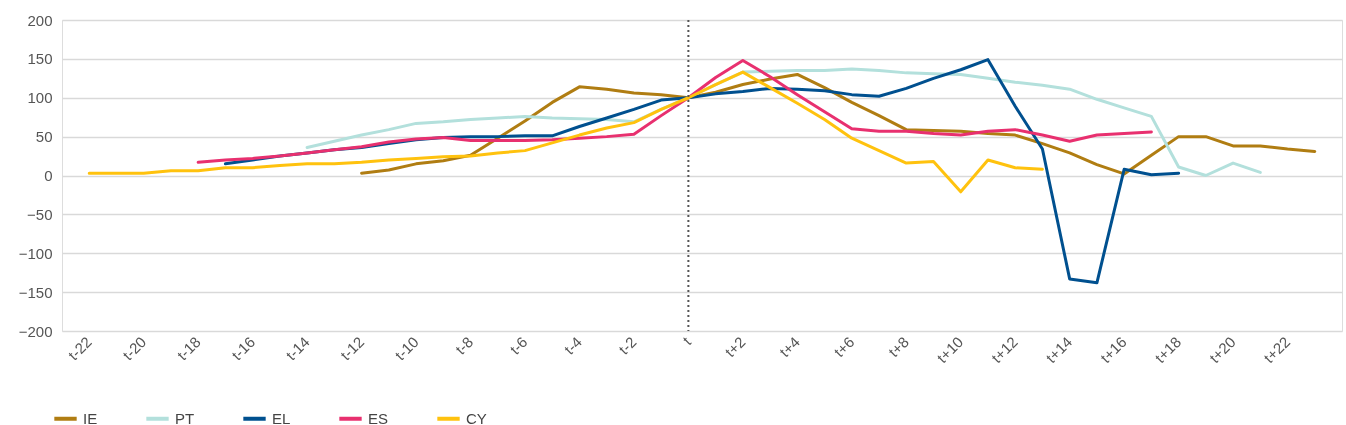 The image size is (1346, 425). I want to click on legend-label: CY, so click(476, 417).